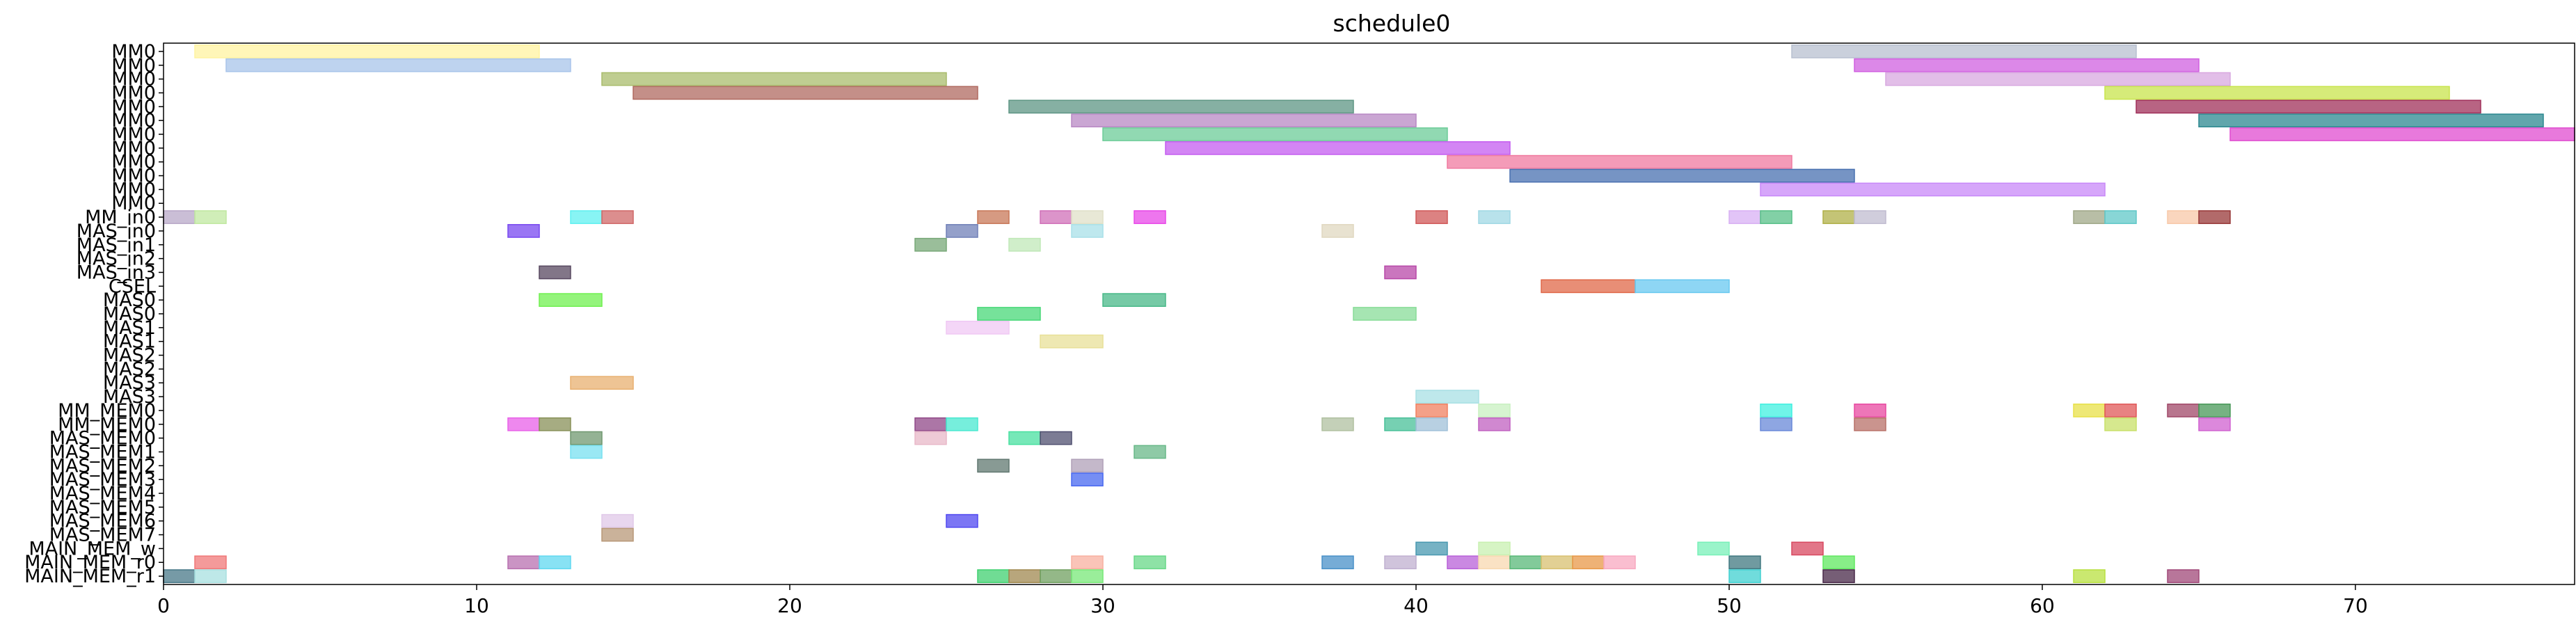  What do you see at coordinates (133, 189) in the screenshot?
I see `y-tick-label-10: MM0` at bounding box center [133, 189].